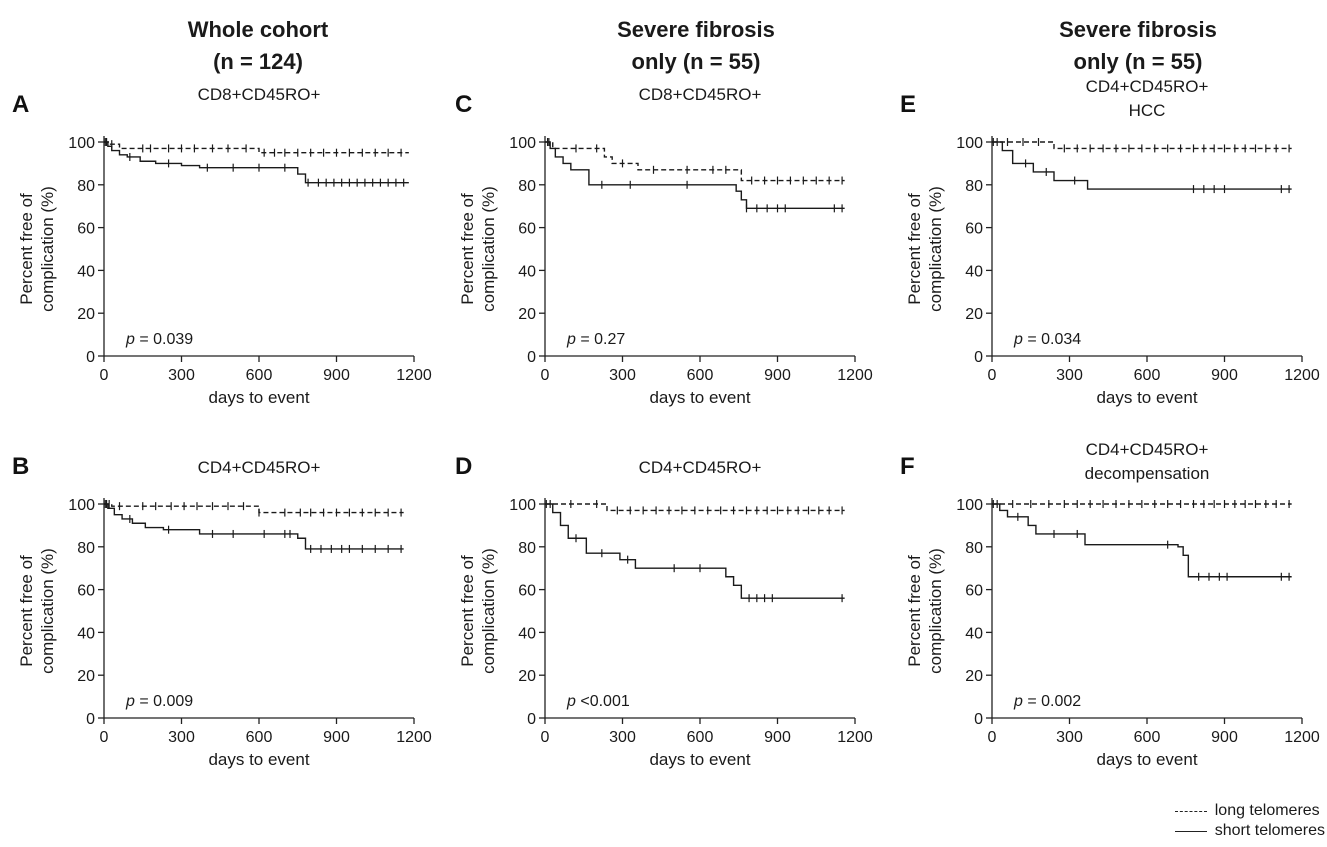 Image resolution: width=1327 pixels, height=847 pixels. I want to click on p-value-label: p = 0.002, so click(1047, 701).